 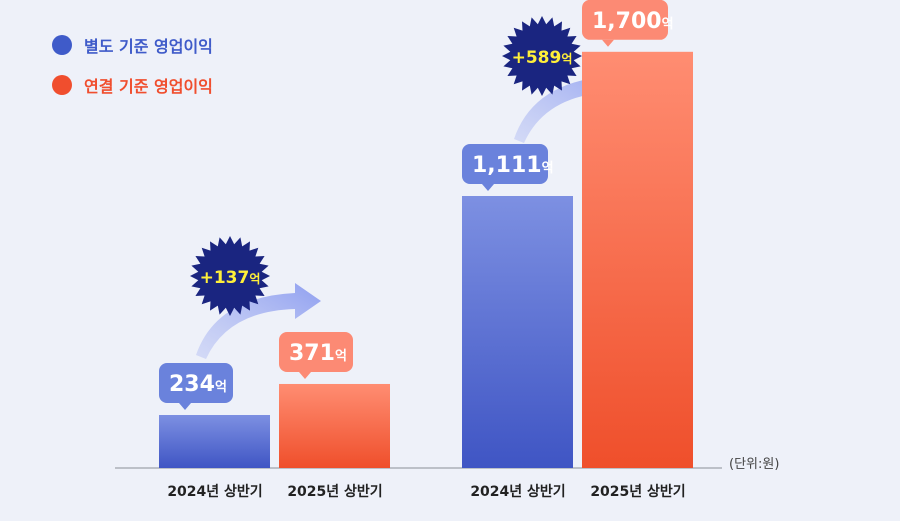 I want to click on legend-item-consolidated: 연결 기준 영업이익, so click(x=132, y=85).